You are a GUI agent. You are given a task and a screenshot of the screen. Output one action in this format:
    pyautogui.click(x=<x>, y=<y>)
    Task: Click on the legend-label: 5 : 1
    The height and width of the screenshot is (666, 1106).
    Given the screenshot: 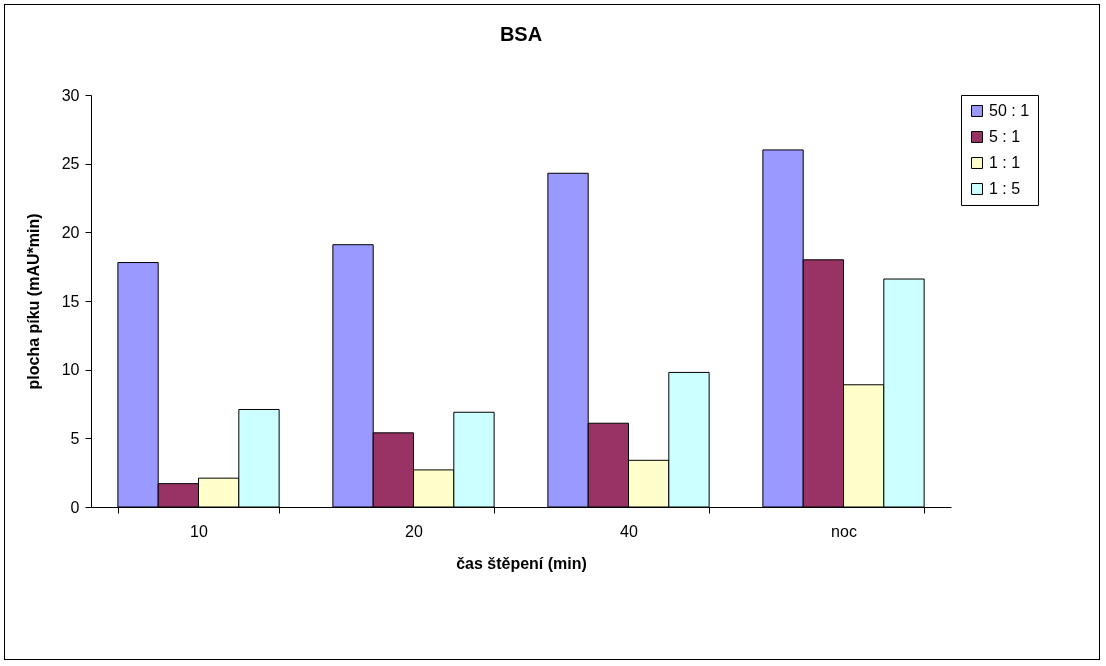 What is the action you would take?
    pyautogui.click(x=1005, y=136)
    